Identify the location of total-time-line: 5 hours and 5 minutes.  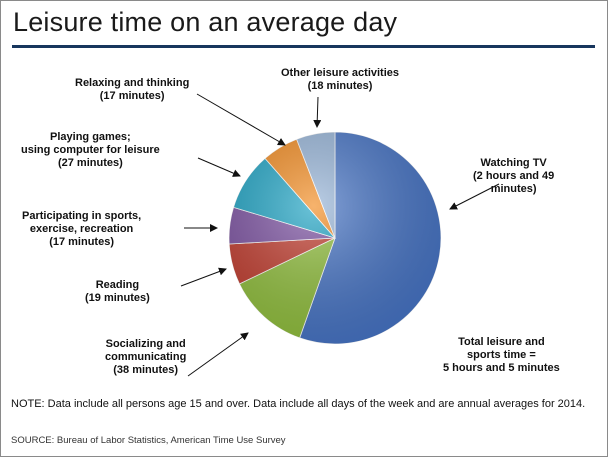
(501, 368).